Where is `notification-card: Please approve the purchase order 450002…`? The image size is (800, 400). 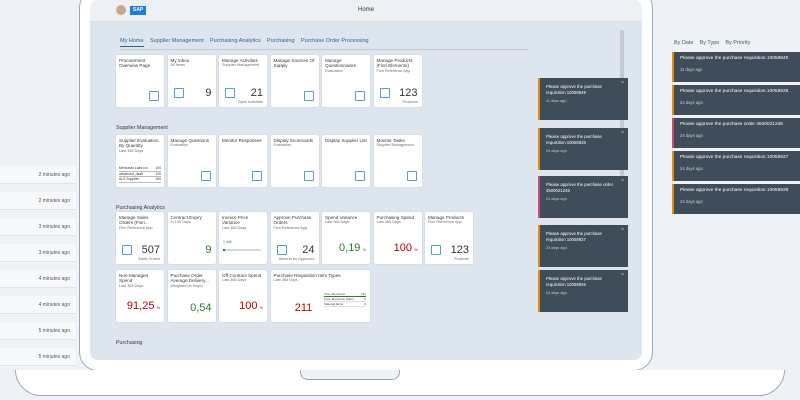
notification-card: Please approve the purchase order 450002… is located at coordinates (736, 133).